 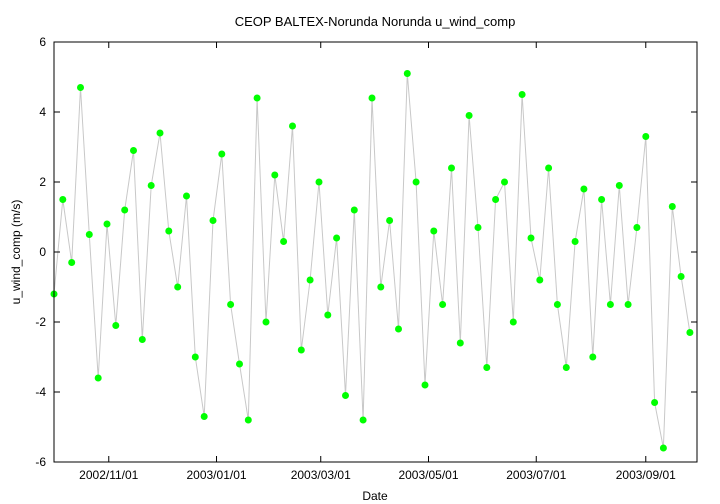 I want to click on x-tick-label: 2002/11/01, so click(x=108, y=475).